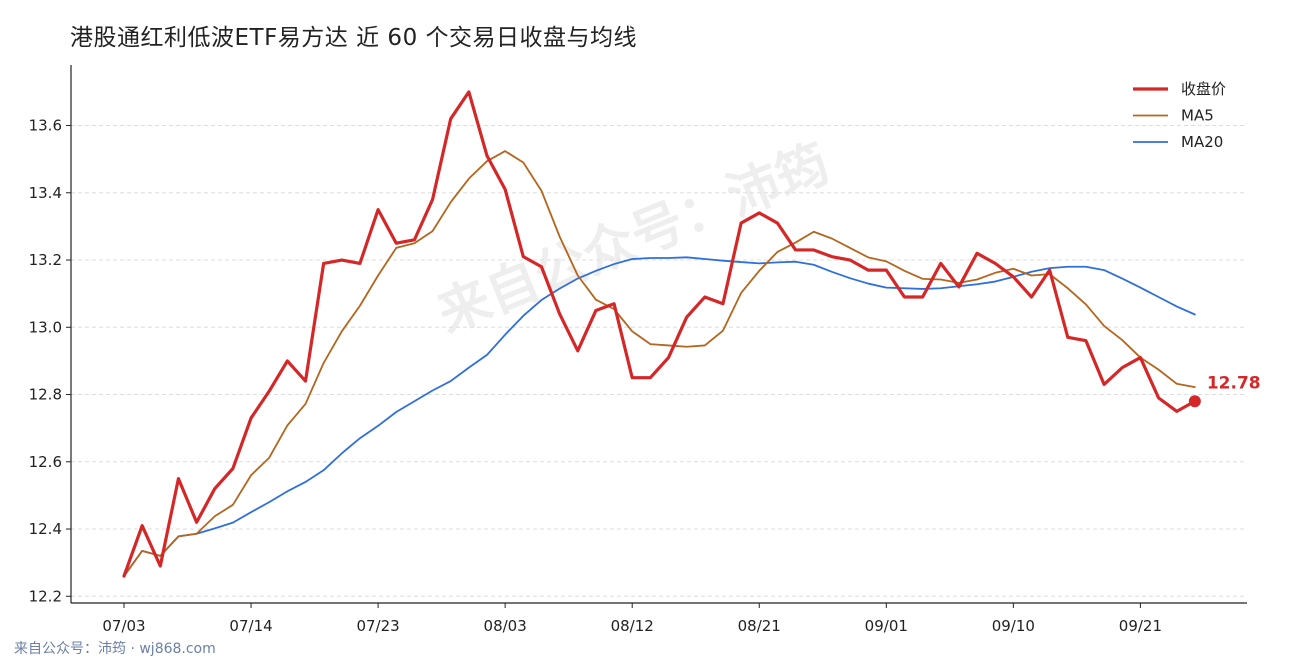 This screenshot has width=1290, height=660. Describe the element at coordinates (505, 626) in the screenshot. I see `x-tick-label: 08/03` at that location.